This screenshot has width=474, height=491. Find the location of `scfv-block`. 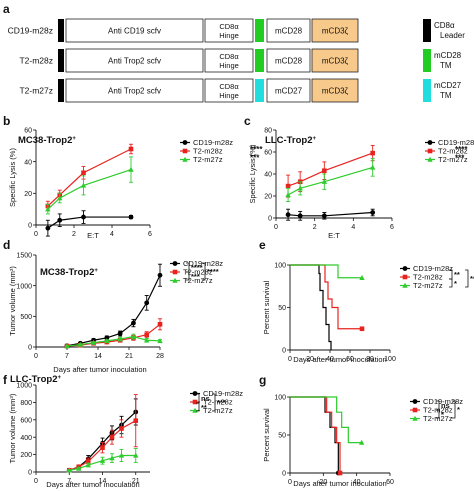

scfv-block is located at coordinates (134, 90).